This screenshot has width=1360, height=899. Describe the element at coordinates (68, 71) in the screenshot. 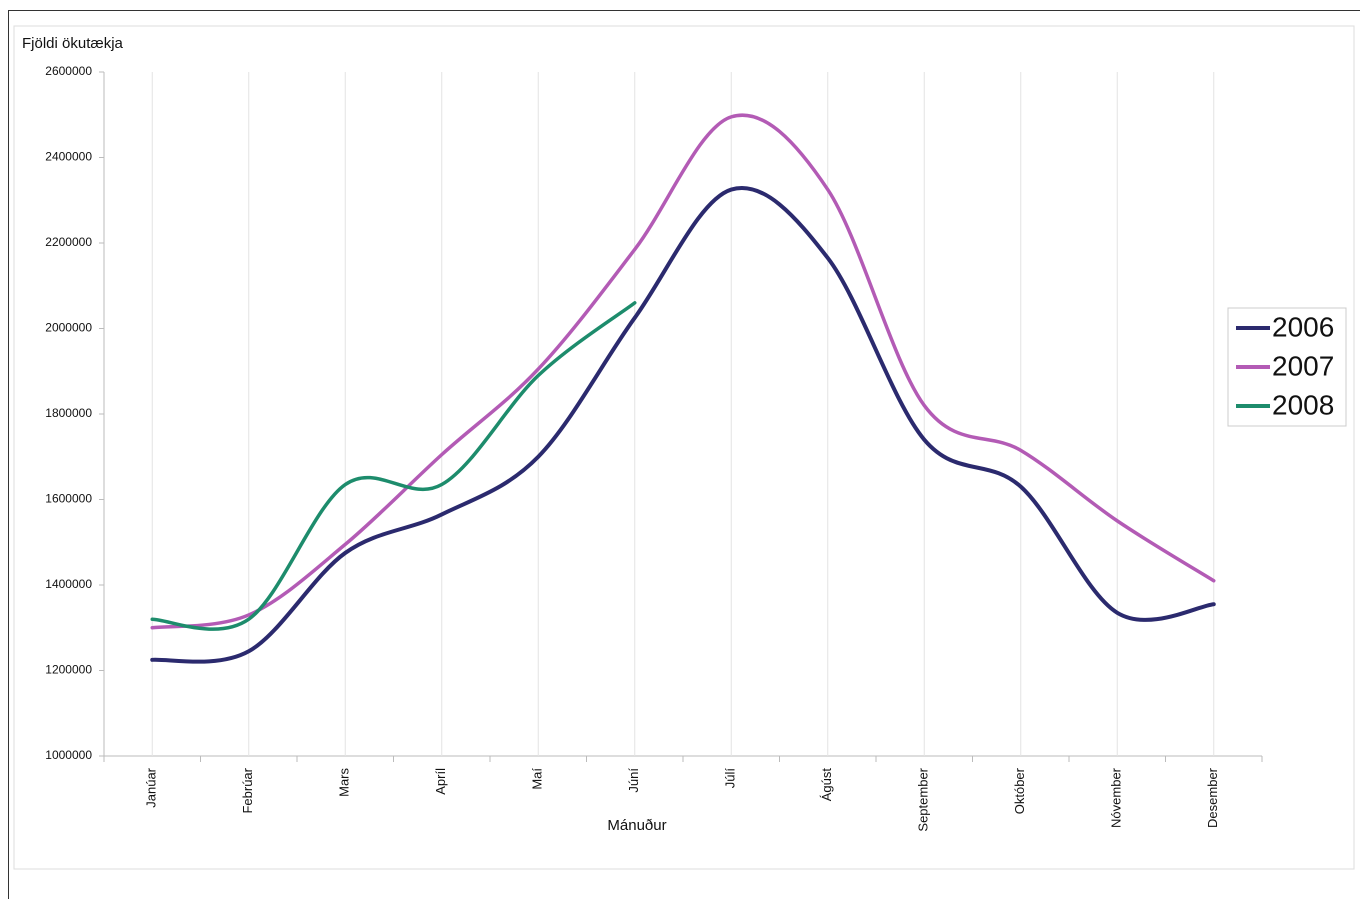

I see `y-tick-label: 2600000` at that location.